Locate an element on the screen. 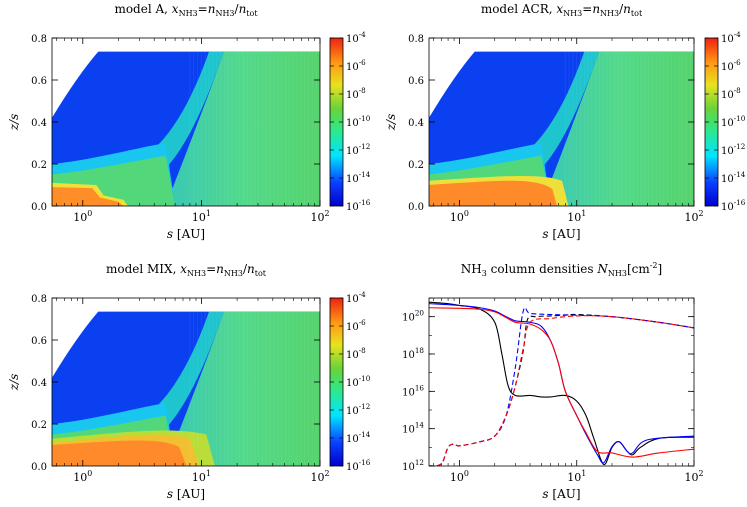 This screenshot has height=507, width=747. panel-title: model A, xNH3=nNH3/ntot is located at coordinates (186, 10).